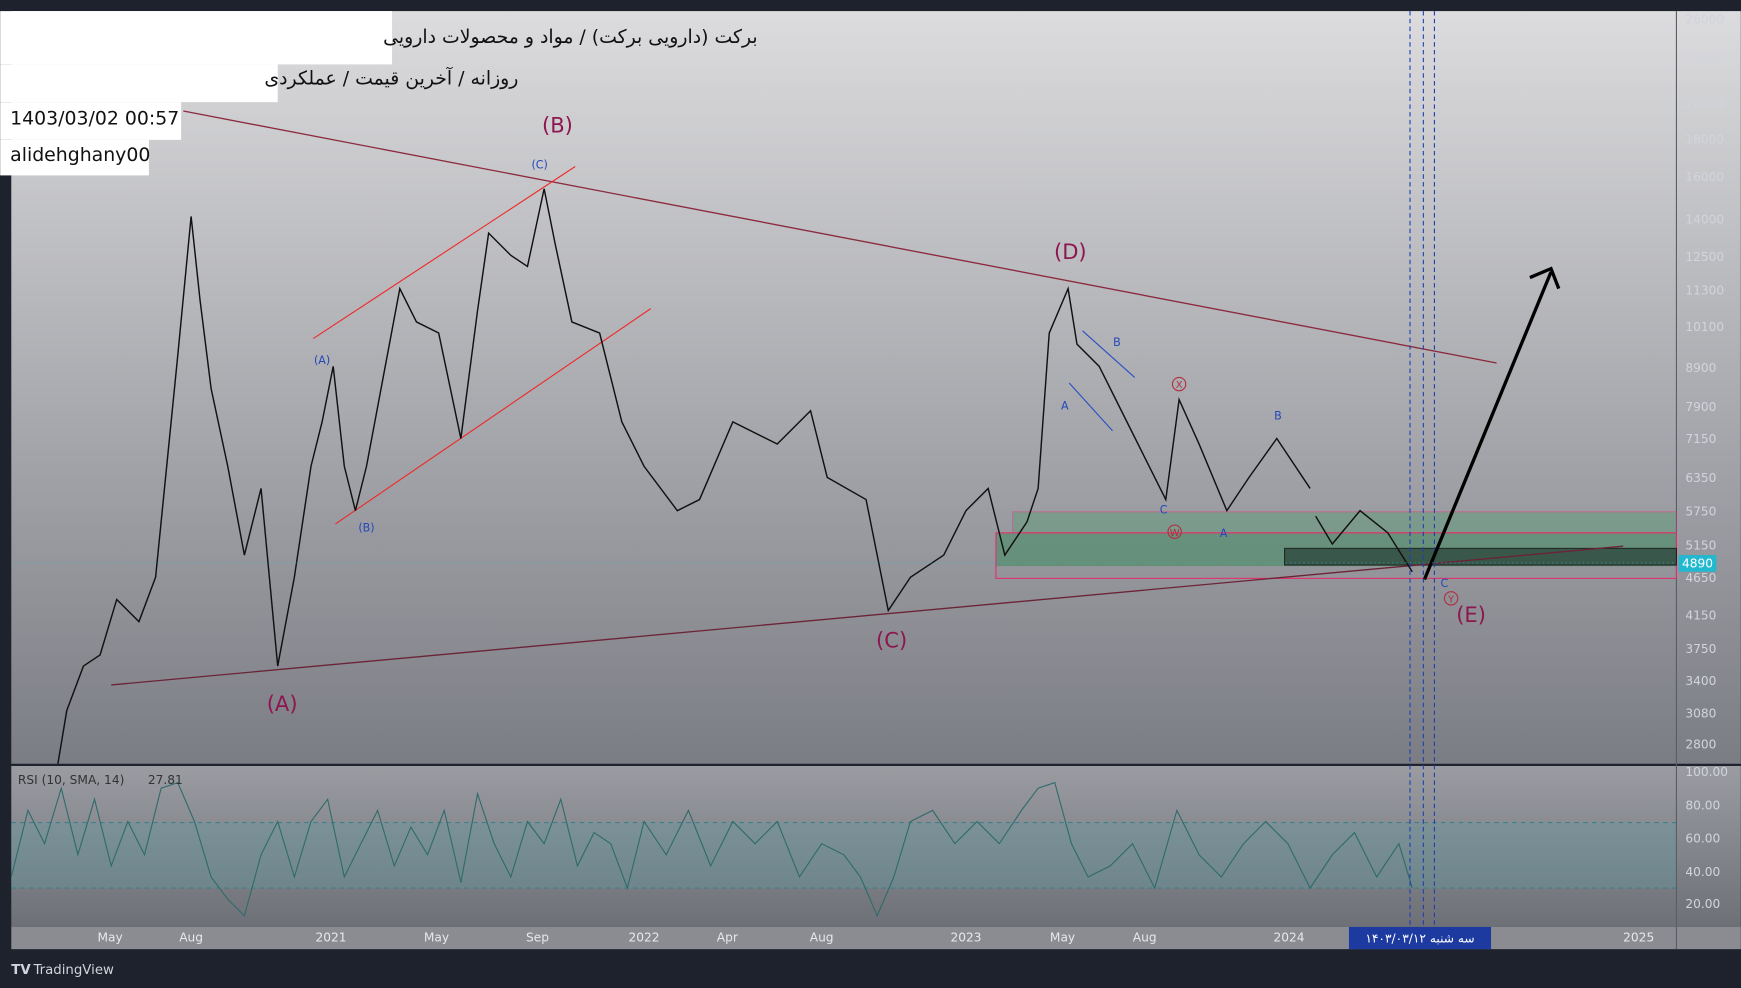  I want to click on cursor-date: سه شنبه ۱۴۰۳/۰۳/۱۲, so click(1419, 939).